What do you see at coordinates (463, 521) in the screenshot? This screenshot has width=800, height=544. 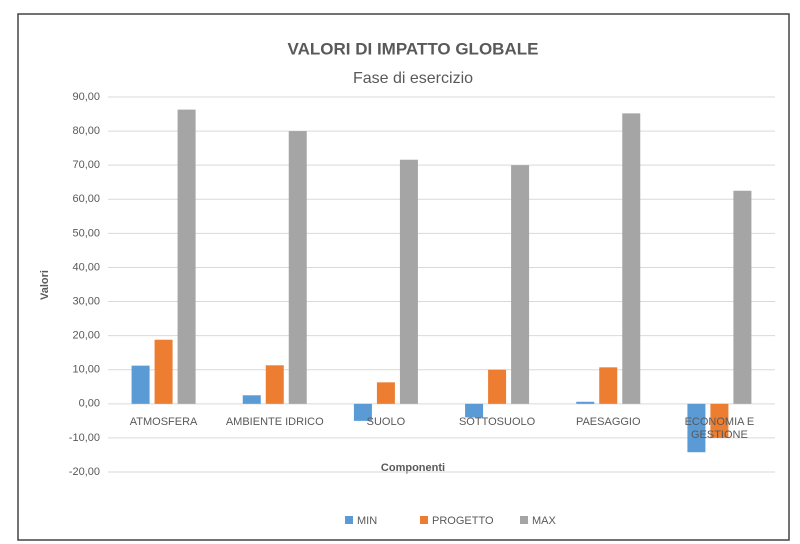 I see `legend-label: PROGETTO` at bounding box center [463, 521].